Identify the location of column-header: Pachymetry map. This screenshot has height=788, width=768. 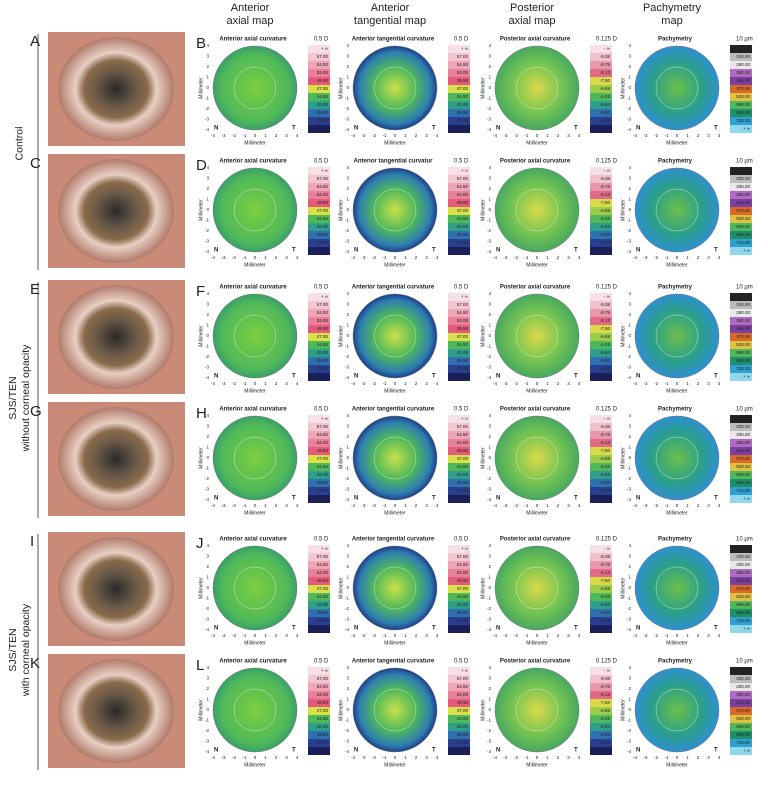
(672, 14).